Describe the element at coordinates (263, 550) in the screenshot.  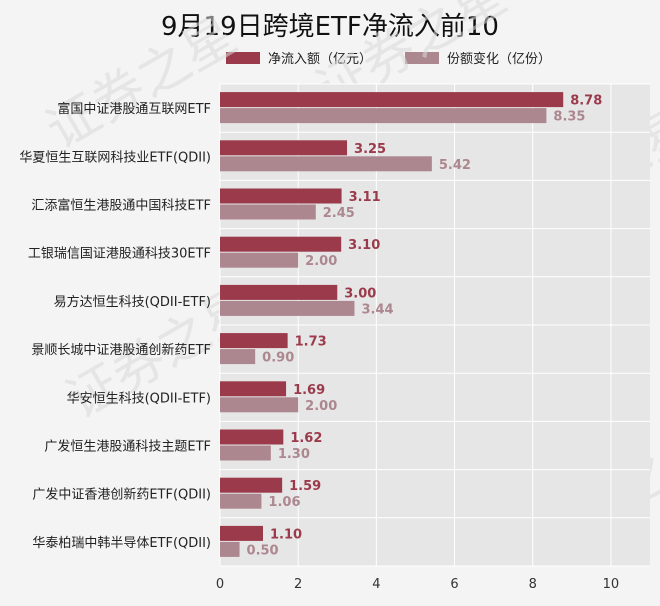
I see `data-label-share-change: 0.50` at that location.